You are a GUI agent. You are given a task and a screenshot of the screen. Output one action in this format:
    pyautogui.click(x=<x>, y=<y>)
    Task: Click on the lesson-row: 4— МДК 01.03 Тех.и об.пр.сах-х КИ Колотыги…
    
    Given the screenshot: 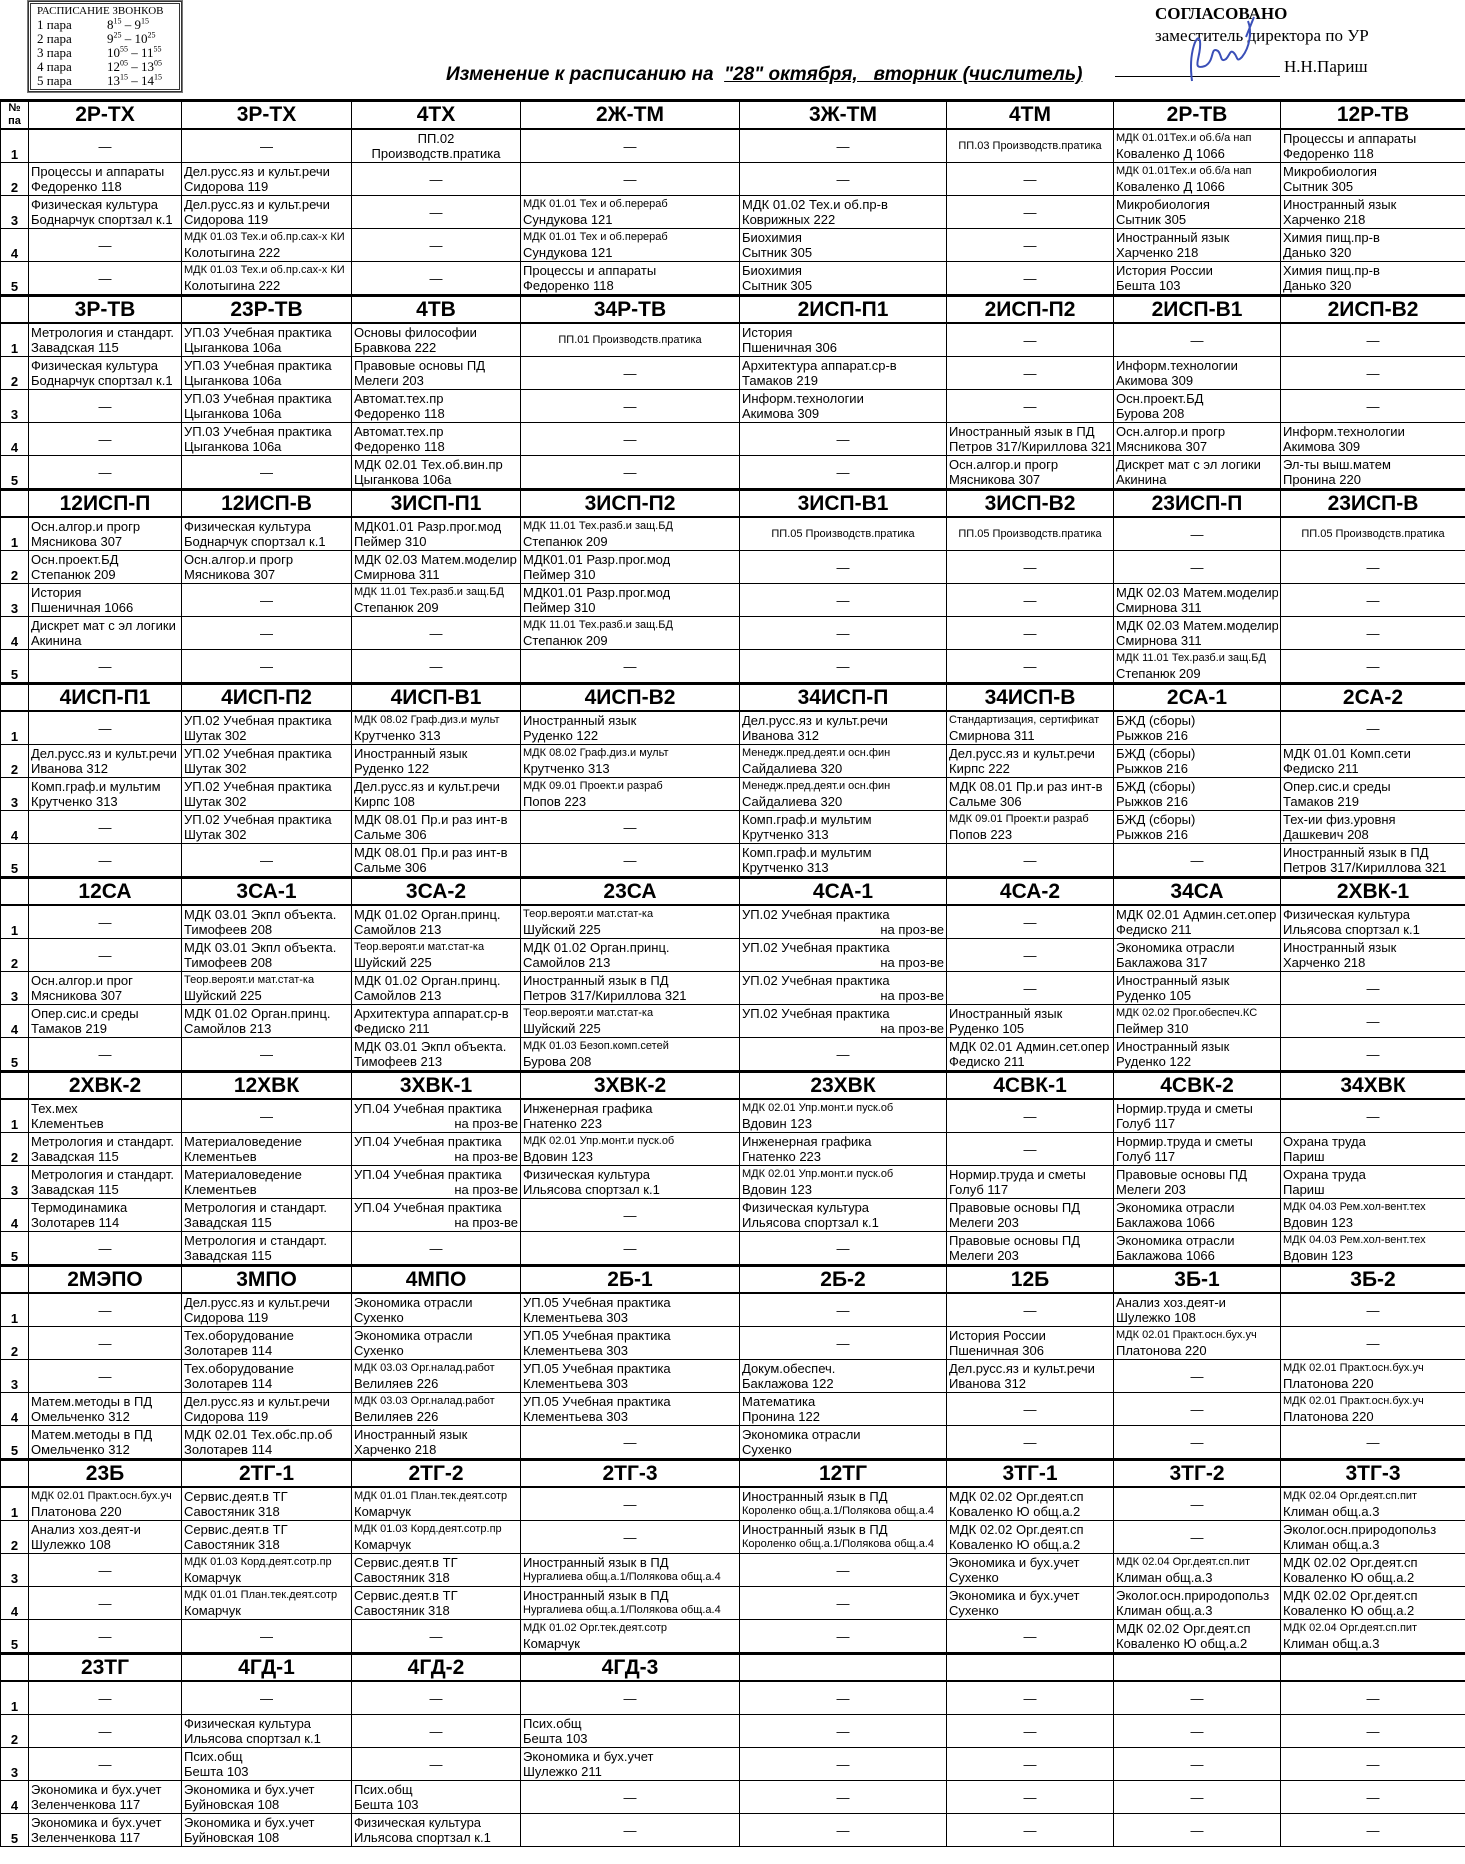 What is the action you would take?
    pyautogui.click(x=732, y=245)
    